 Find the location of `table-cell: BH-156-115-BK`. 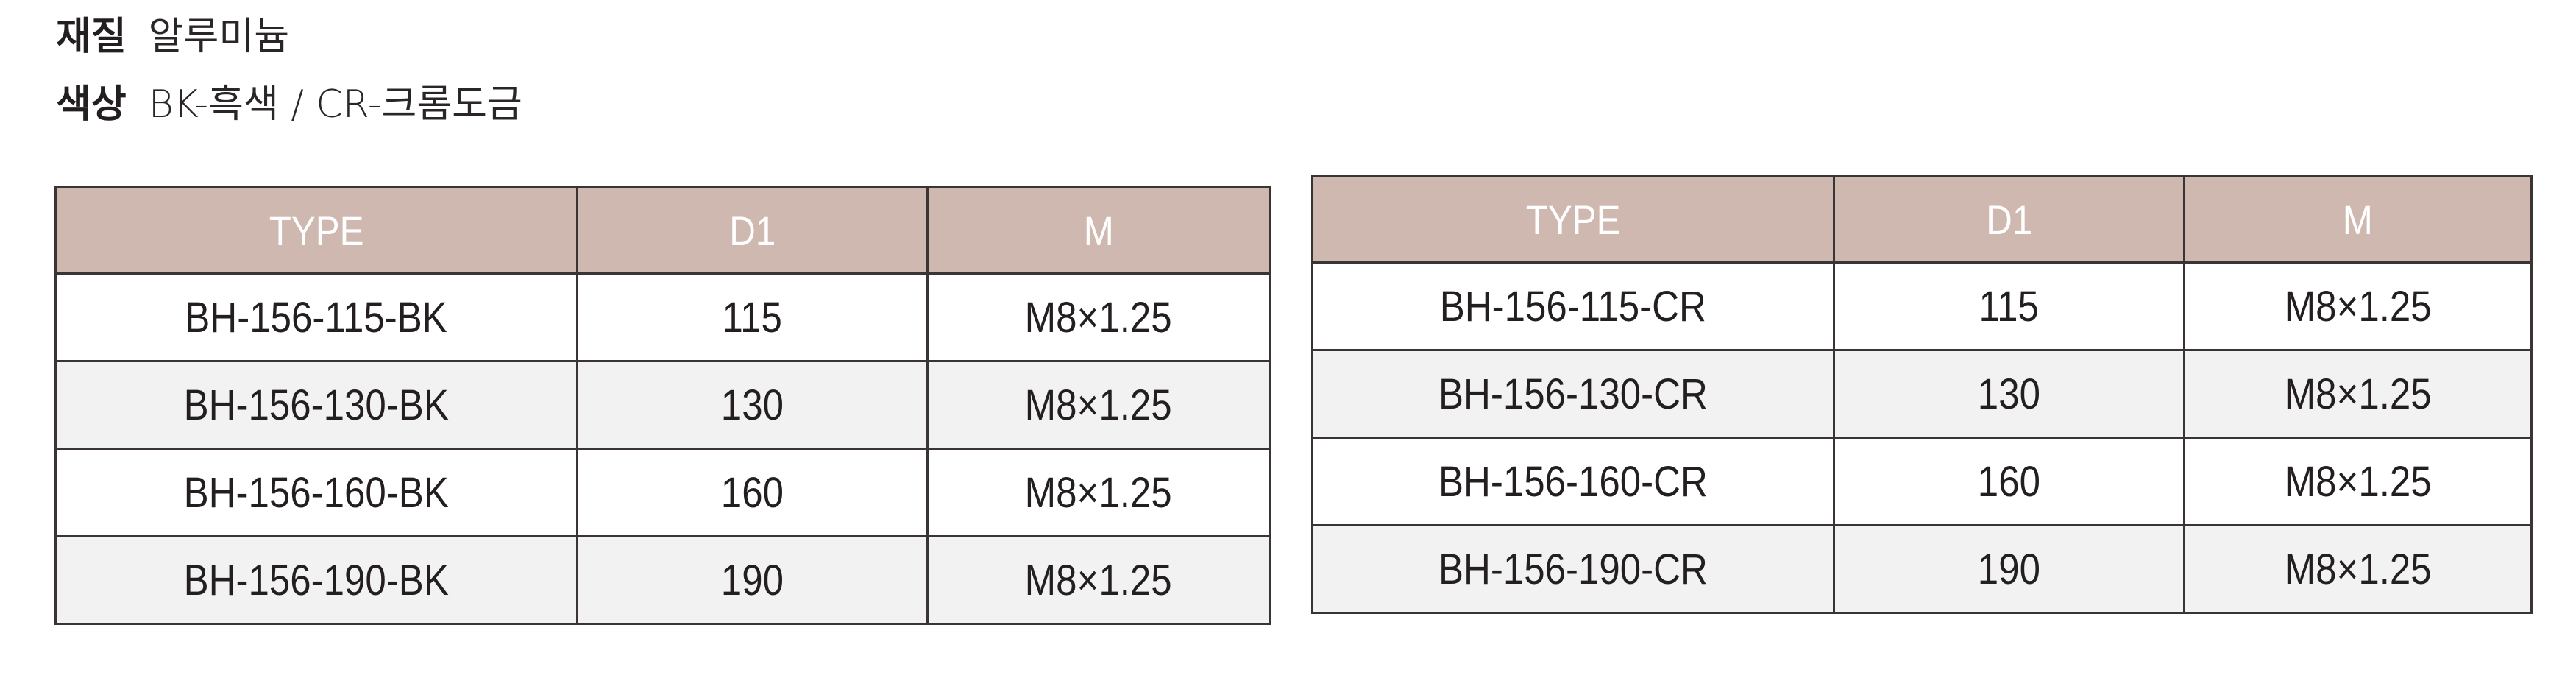

table-cell: BH-156-115-BK is located at coordinates (316, 317).